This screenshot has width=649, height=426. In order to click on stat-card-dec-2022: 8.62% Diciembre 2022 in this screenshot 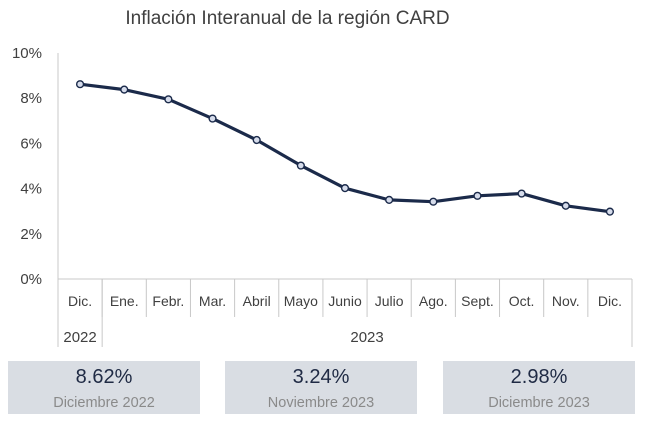, I will do `click(104, 387)`.